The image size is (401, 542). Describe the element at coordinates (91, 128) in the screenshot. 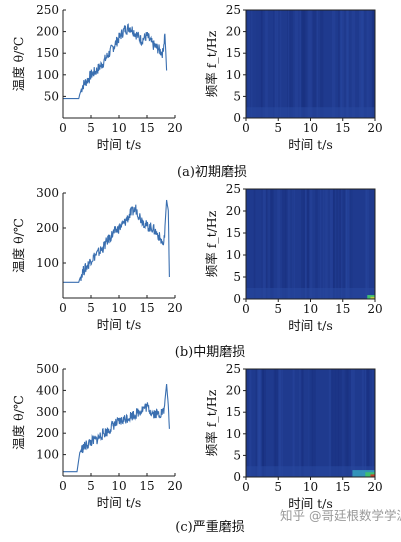

I see `x-tick-label: 5` at that location.